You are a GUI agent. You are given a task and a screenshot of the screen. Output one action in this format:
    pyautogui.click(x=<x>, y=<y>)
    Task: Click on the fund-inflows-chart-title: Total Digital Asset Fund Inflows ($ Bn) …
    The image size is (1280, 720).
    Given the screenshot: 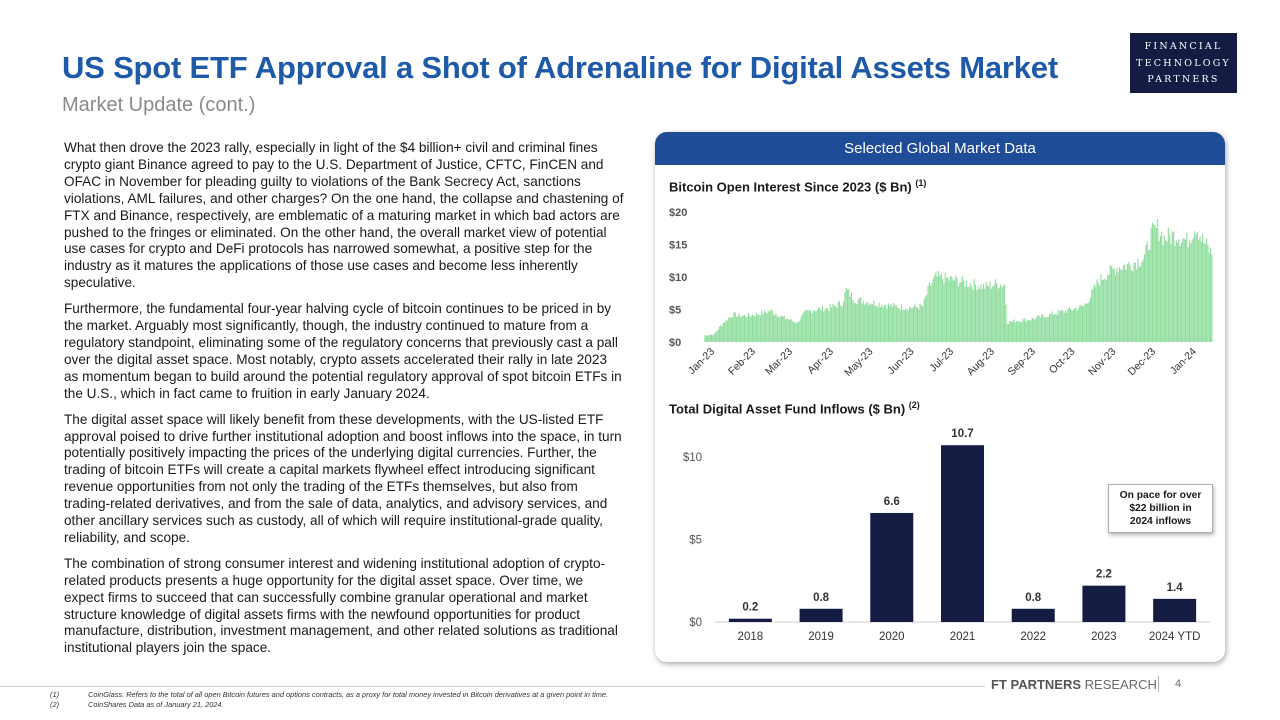 What is the action you would take?
    pyautogui.click(x=794, y=408)
    